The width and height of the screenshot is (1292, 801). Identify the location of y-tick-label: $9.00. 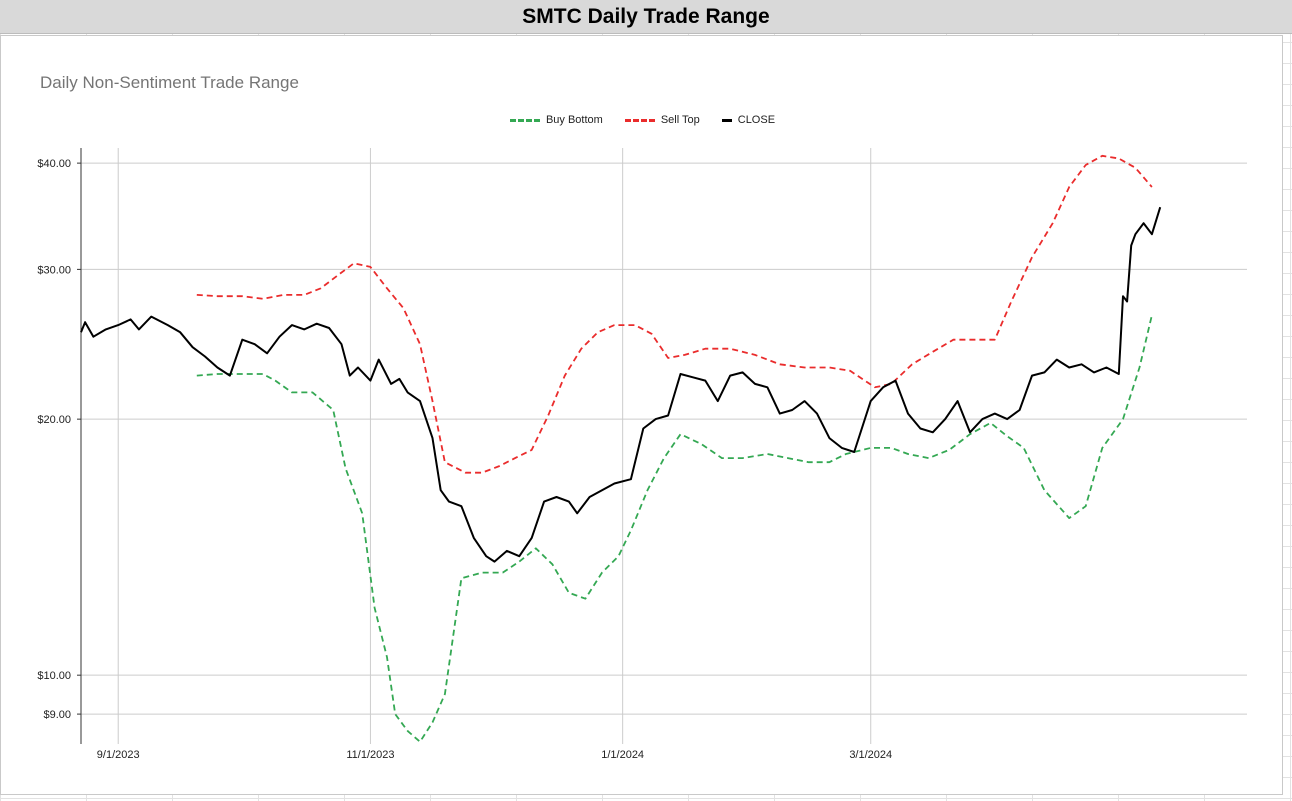
(57, 715).